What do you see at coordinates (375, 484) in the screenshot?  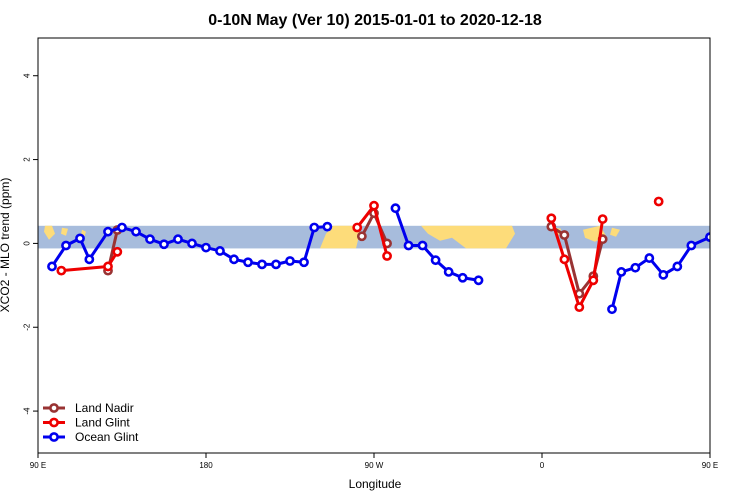 I see `x-axis-label: Longitude` at bounding box center [375, 484].